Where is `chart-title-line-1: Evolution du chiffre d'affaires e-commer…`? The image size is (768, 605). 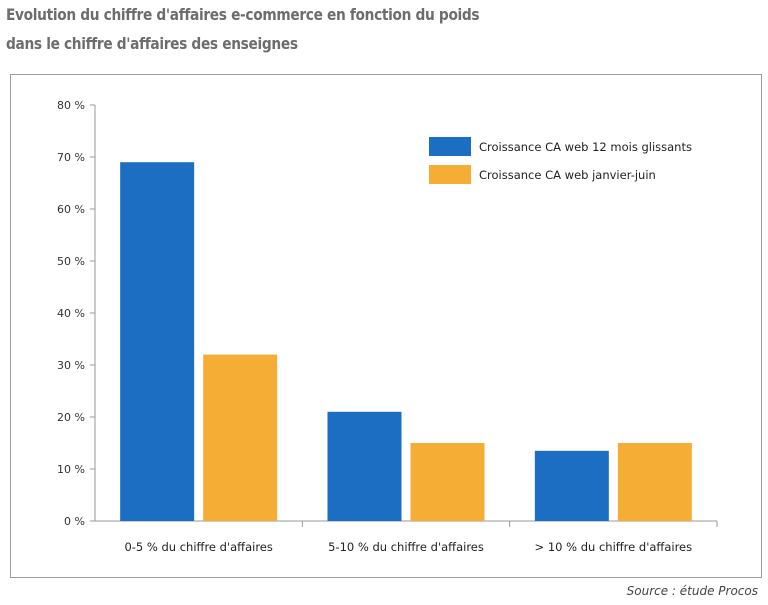
chart-title-line-1: Evolution du chiffre d'affaires e-commer… is located at coordinates (243, 14).